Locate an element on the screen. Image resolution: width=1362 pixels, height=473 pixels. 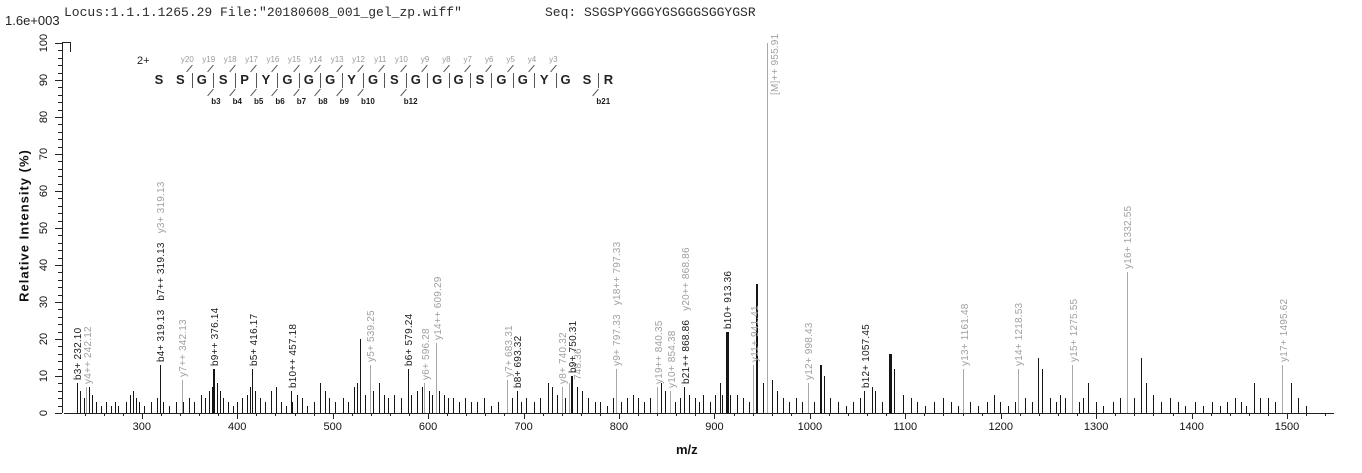
peak-label-text: b9+ 750.31 is located at coordinates (573, 346).